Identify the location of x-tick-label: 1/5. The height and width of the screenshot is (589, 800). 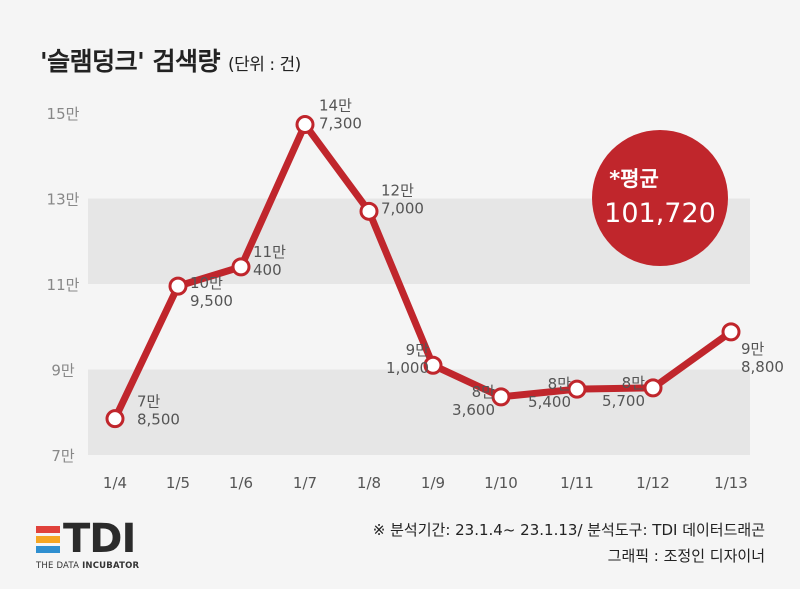
(178, 483).